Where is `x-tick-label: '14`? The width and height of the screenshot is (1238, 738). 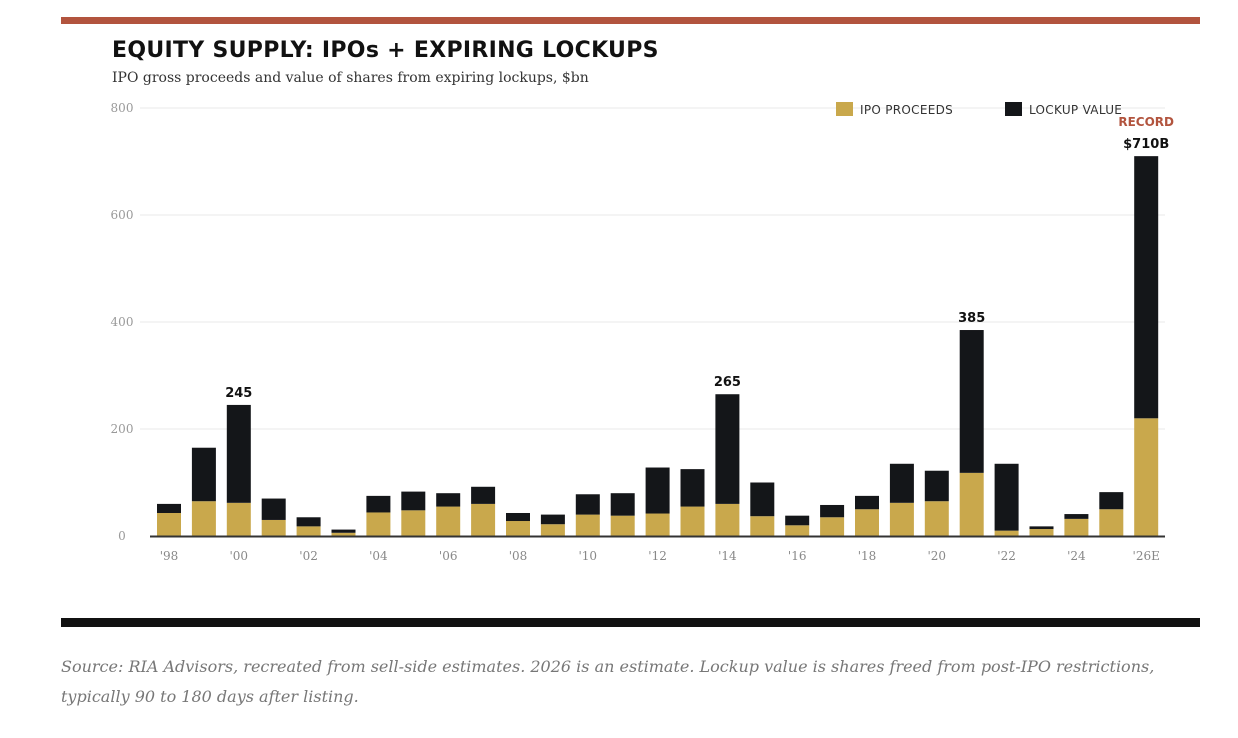
x-tick-label: '14 is located at coordinates (727, 556).